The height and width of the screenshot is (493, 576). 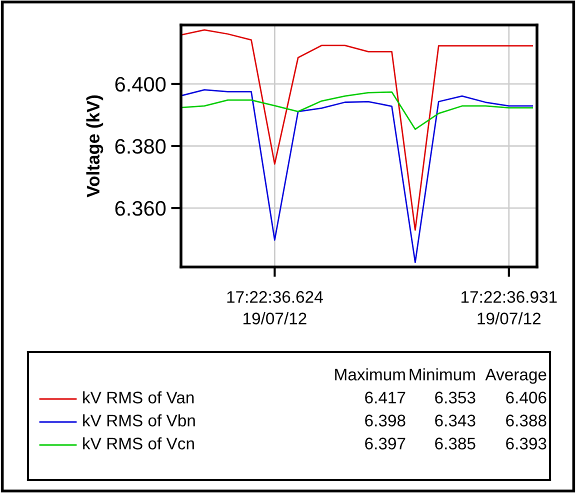 What do you see at coordinates (526, 444) in the screenshot?
I see `text: 6.393` at bounding box center [526, 444].